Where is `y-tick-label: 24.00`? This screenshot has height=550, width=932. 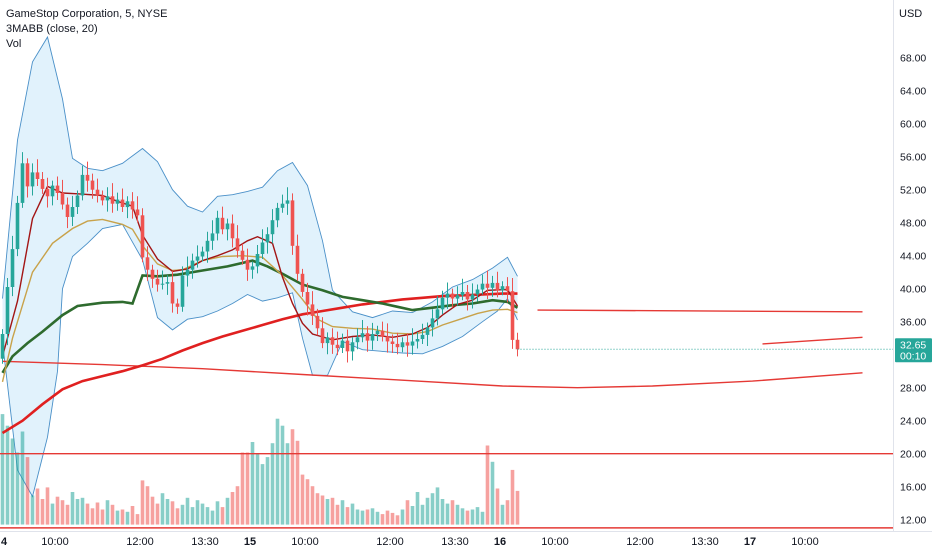
y-tick-label: 24.00 is located at coordinates (913, 422).